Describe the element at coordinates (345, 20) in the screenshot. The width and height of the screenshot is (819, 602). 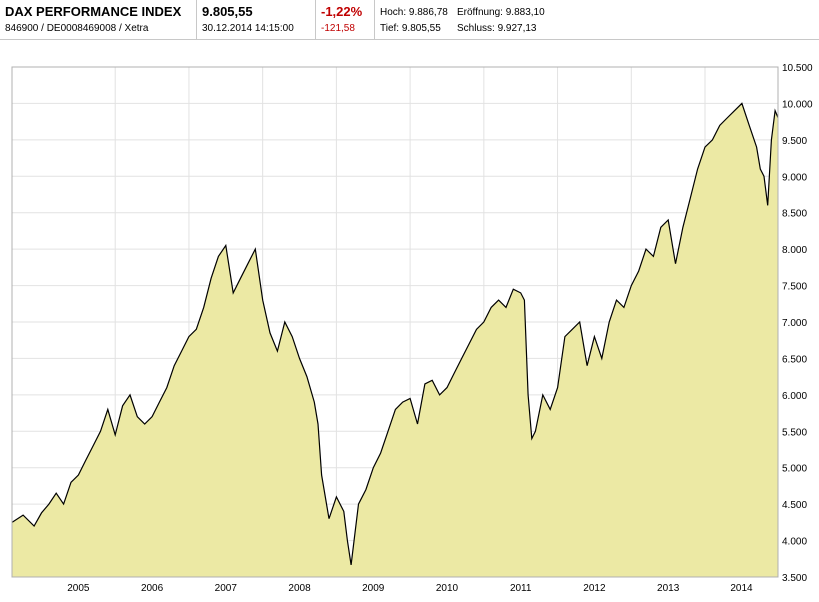
I see `change-cell: -1,22% -121,58` at that location.